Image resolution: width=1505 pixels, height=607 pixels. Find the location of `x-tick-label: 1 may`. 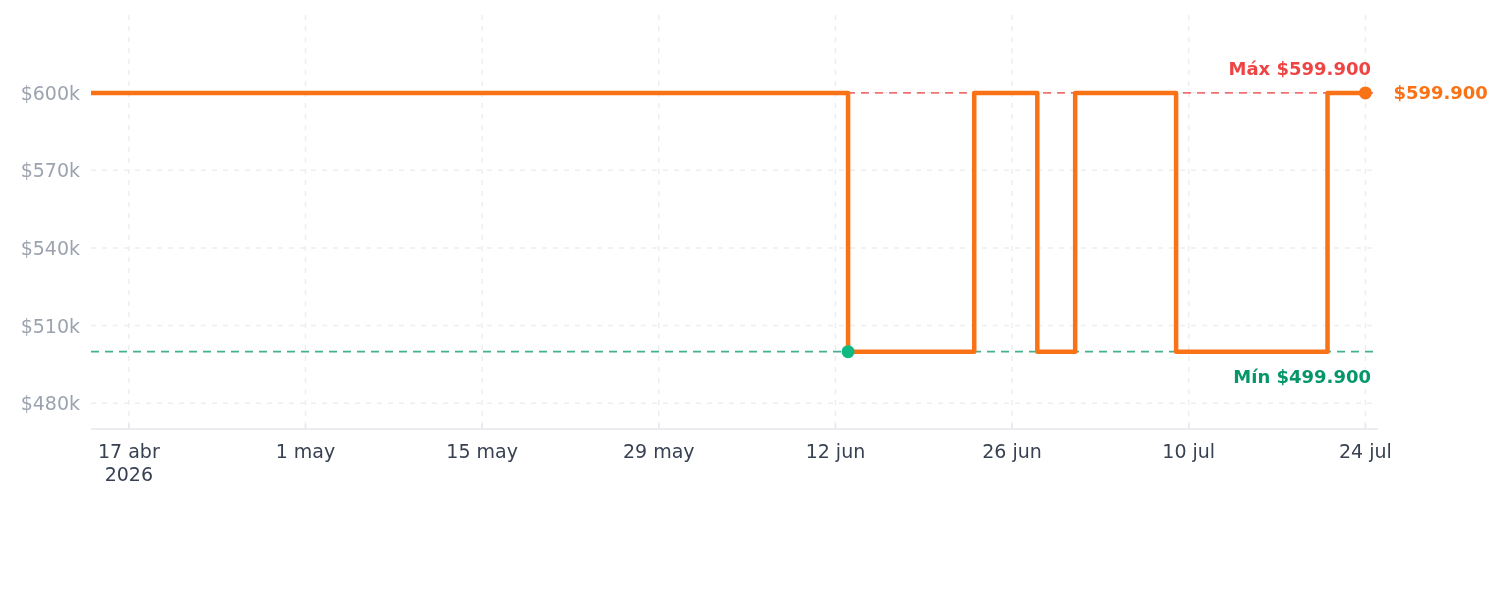

x-tick-label: 1 may is located at coordinates (305, 451).